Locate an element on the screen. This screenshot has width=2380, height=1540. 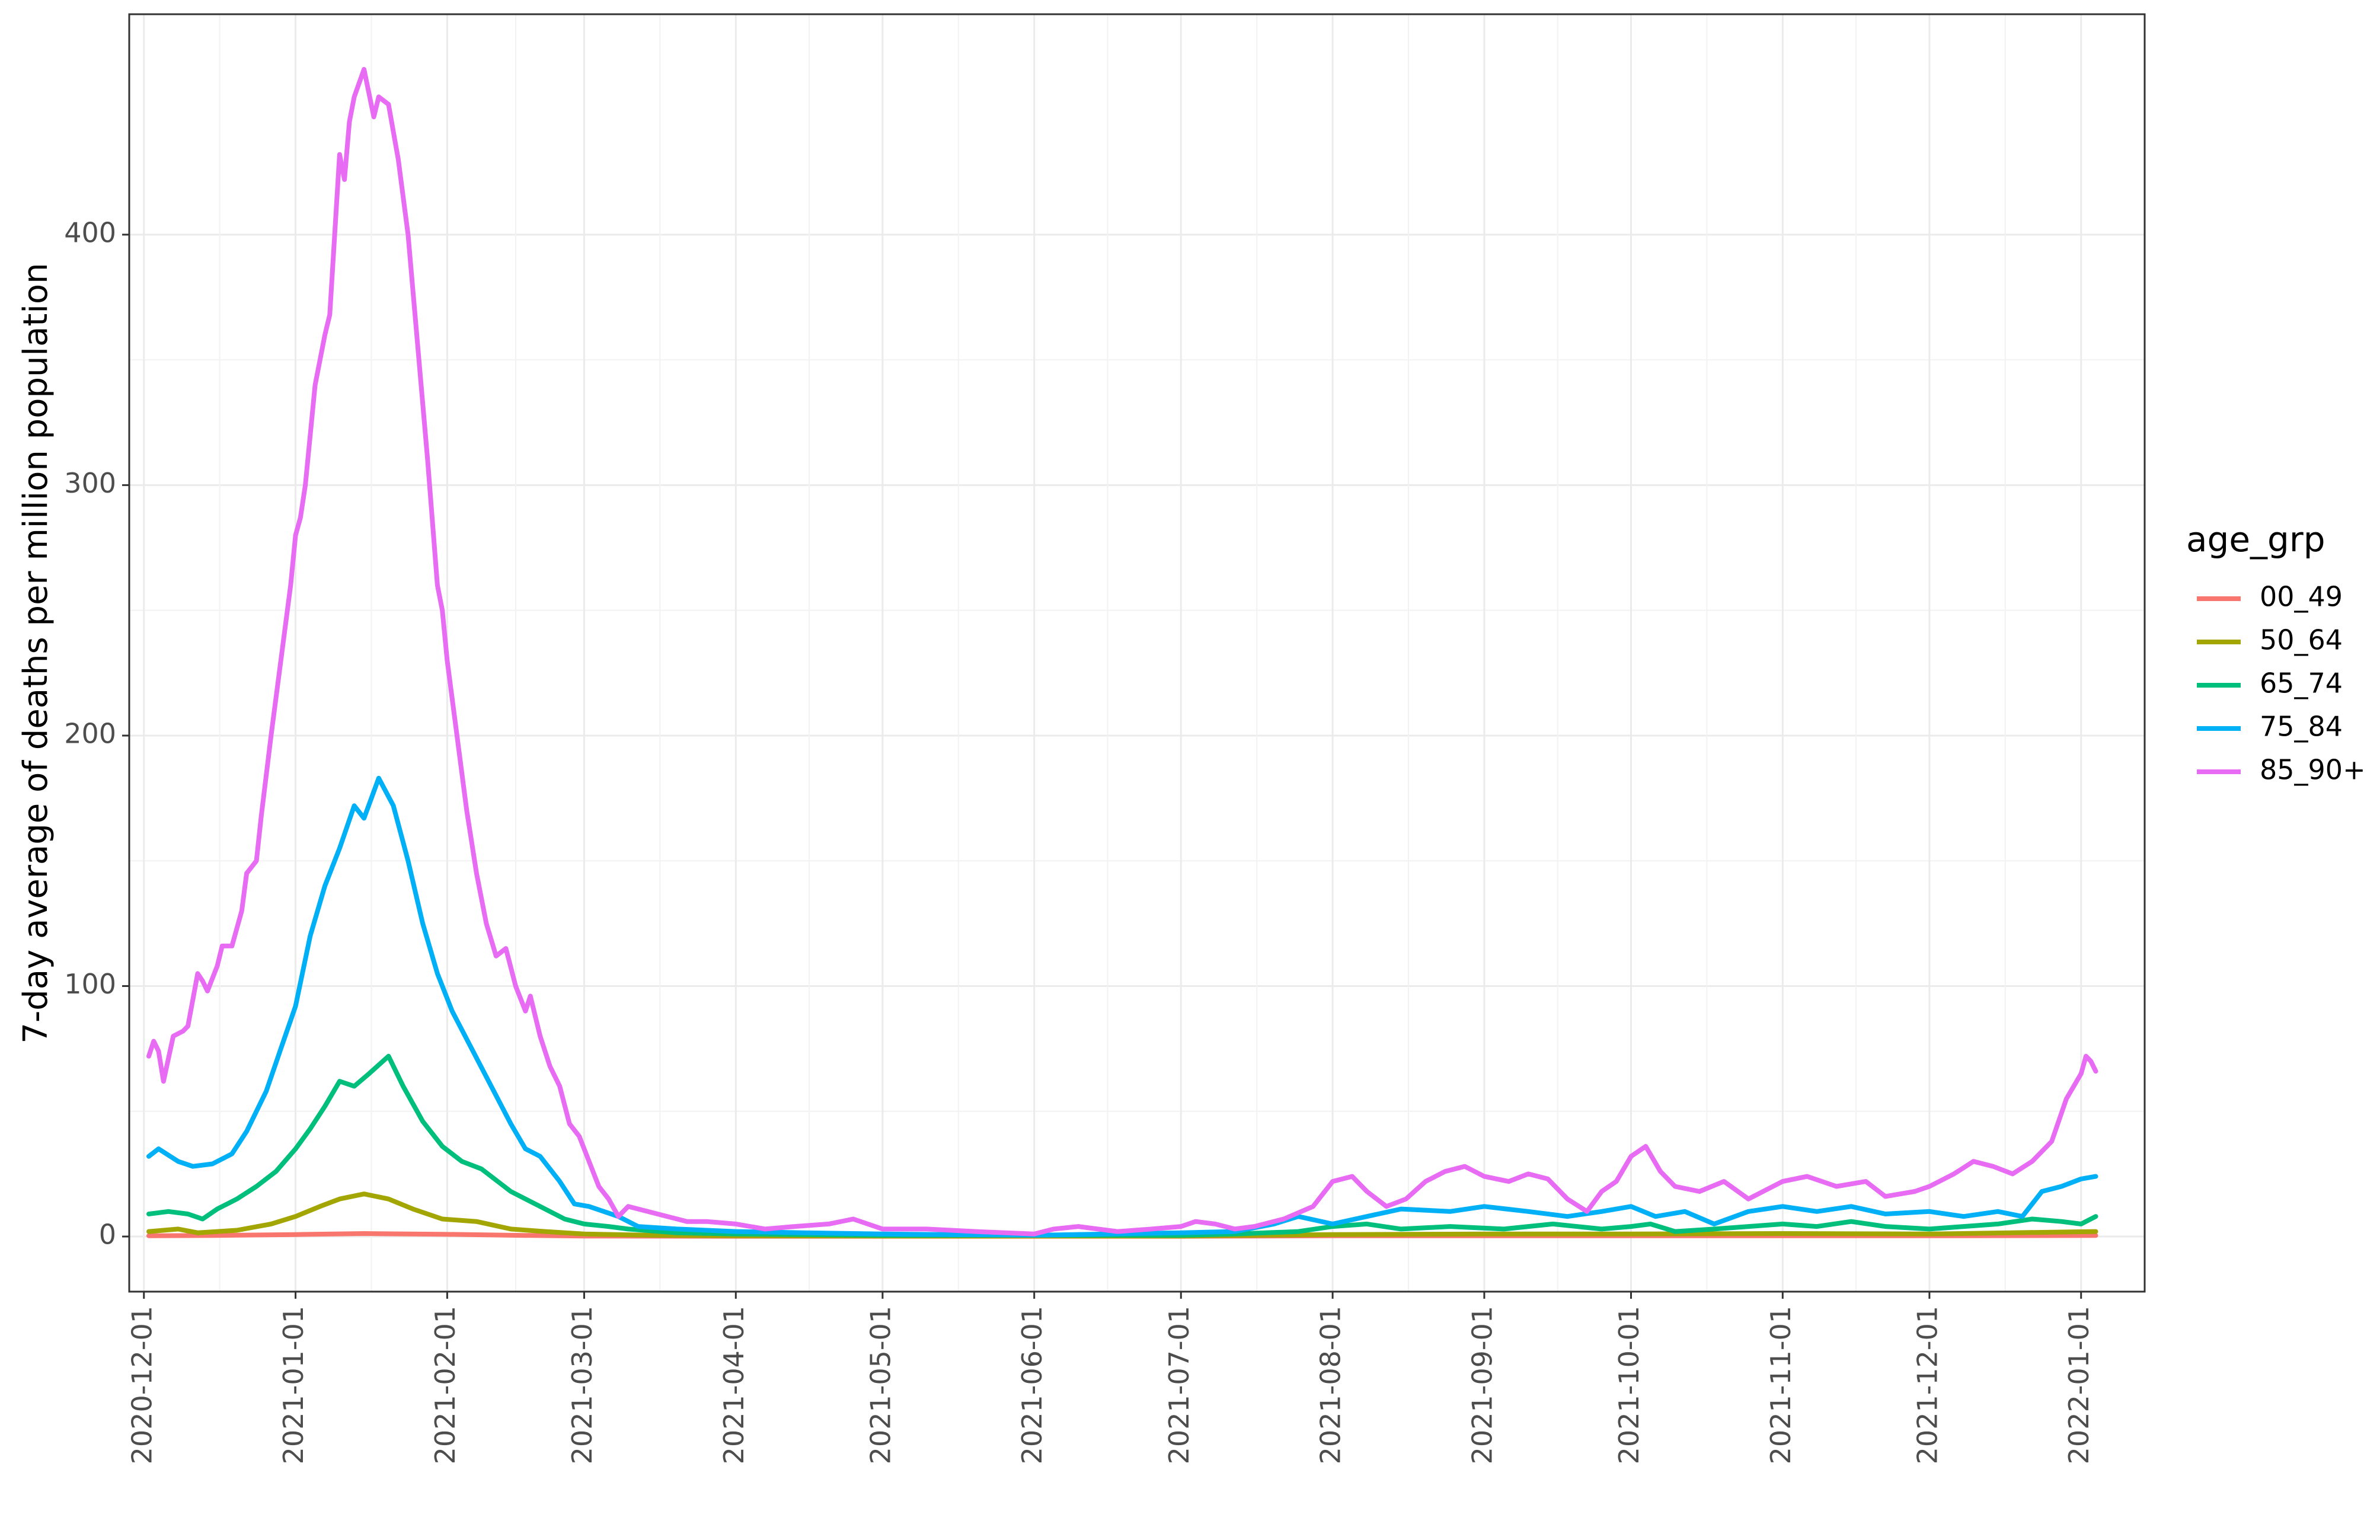
x-tick-label: 2021-11-01 is located at coordinates (1781, 1385).